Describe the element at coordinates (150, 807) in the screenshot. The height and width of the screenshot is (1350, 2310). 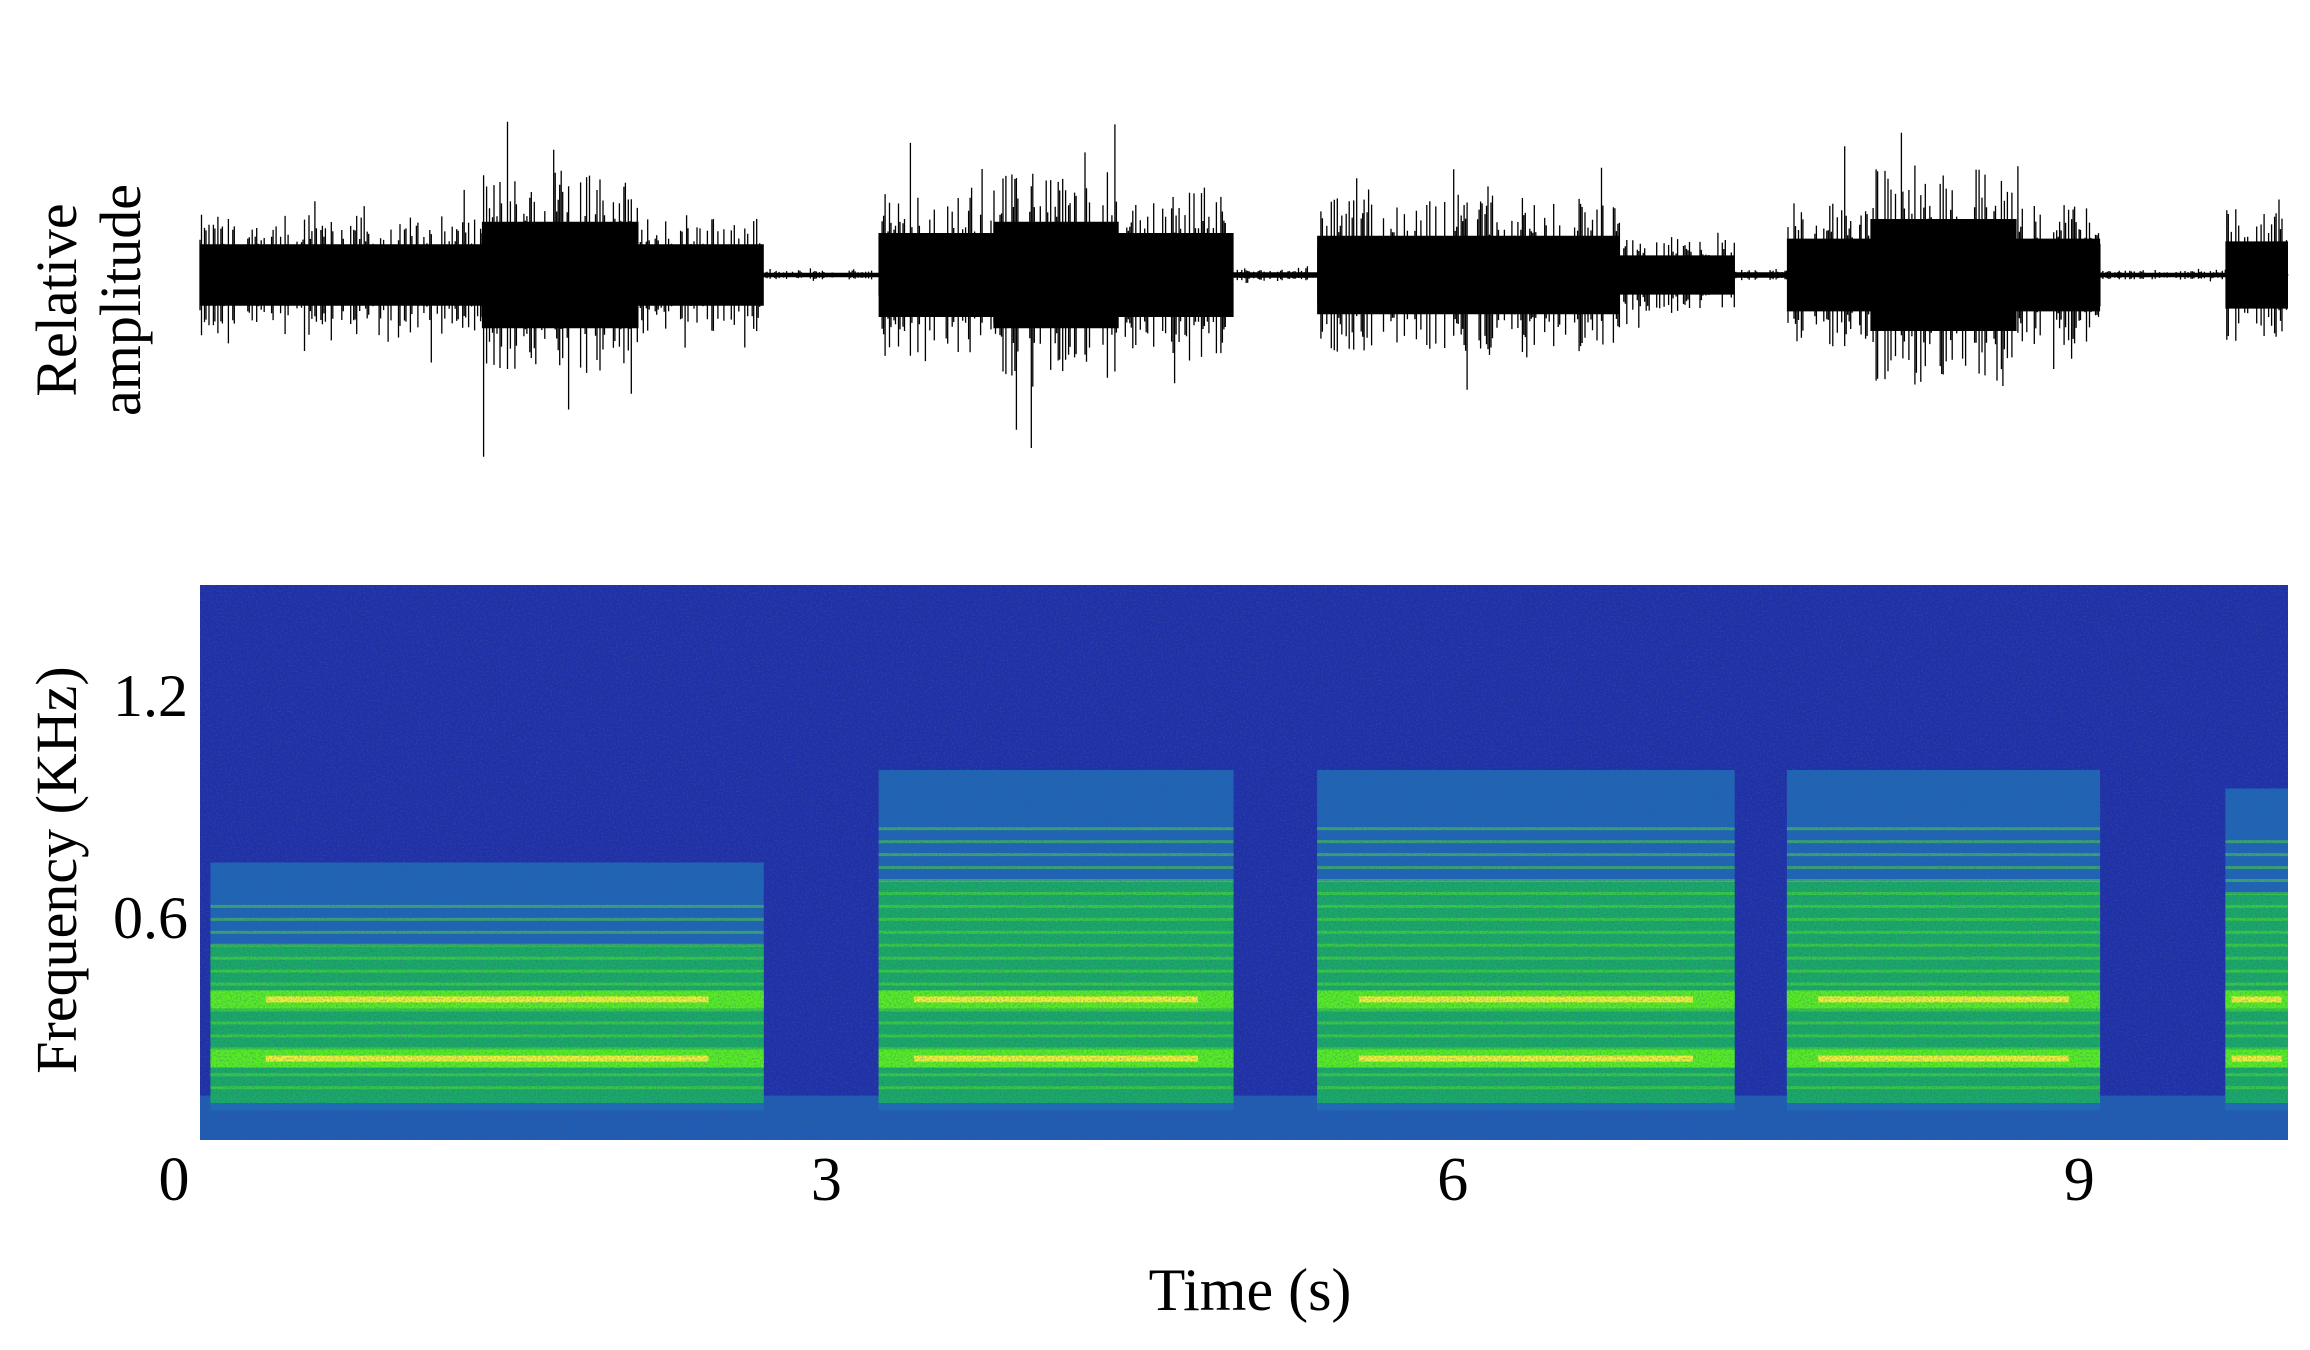
I see `y-tick-labels: 0.6 1.2` at that location.